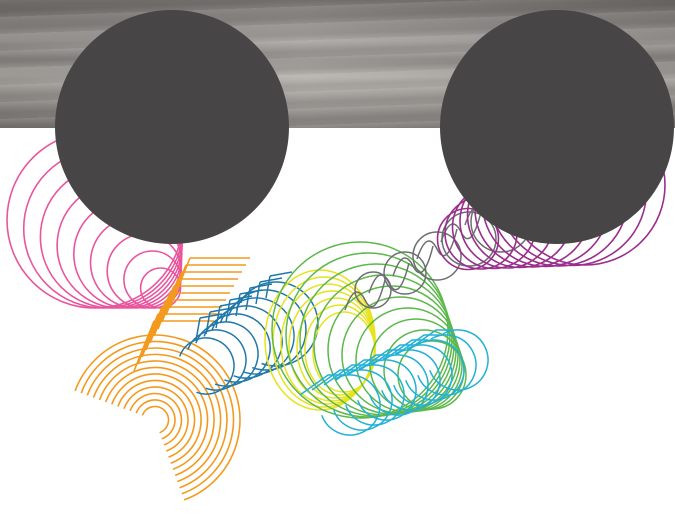 This screenshot has height=515, width=675. What do you see at coordinates (248, 333) in the screenshot?
I see `blue-spiral` at bounding box center [248, 333].